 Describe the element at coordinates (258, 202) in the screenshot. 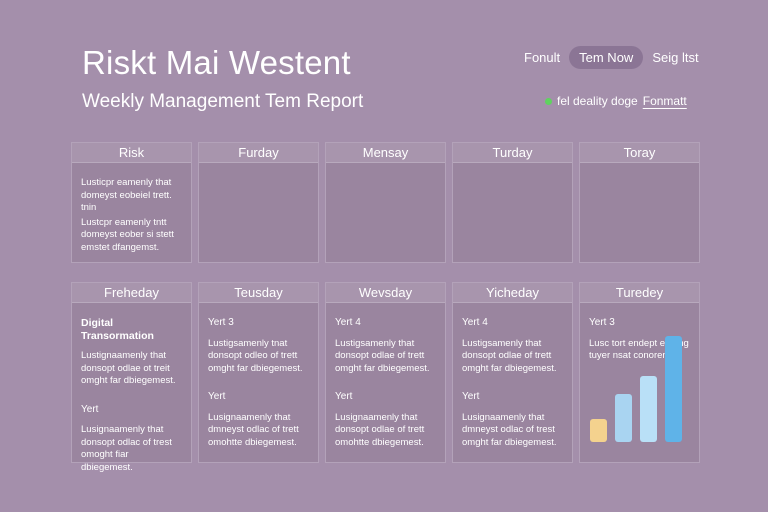

I see `week-card: Furday` at that location.